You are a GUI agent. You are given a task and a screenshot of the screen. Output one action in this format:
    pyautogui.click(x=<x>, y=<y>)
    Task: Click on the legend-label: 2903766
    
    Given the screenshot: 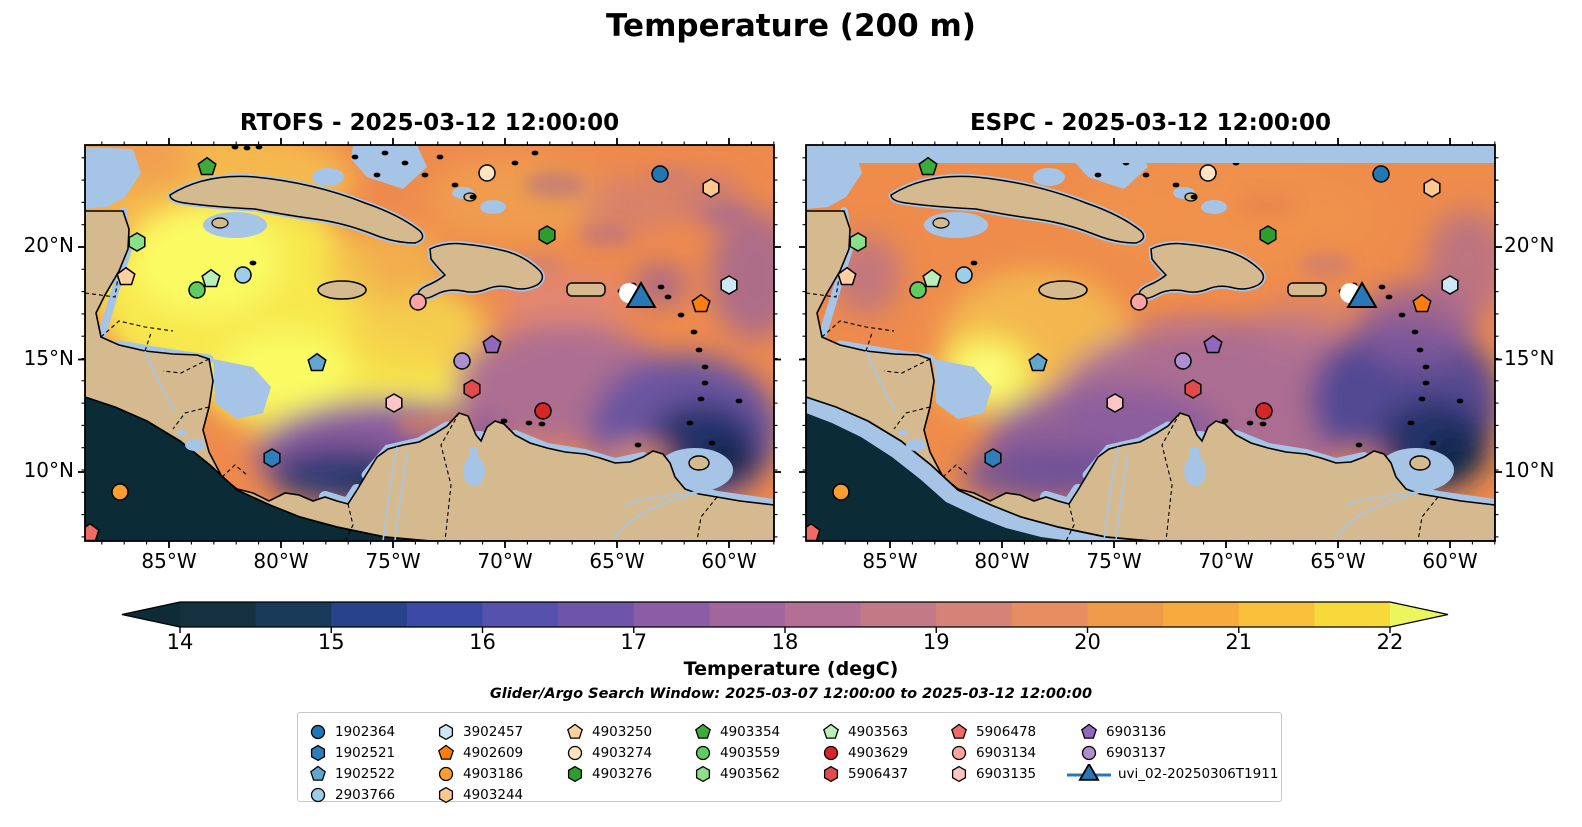 What is the action you would take?
    pyautogui.click(x=365, y=795)
    